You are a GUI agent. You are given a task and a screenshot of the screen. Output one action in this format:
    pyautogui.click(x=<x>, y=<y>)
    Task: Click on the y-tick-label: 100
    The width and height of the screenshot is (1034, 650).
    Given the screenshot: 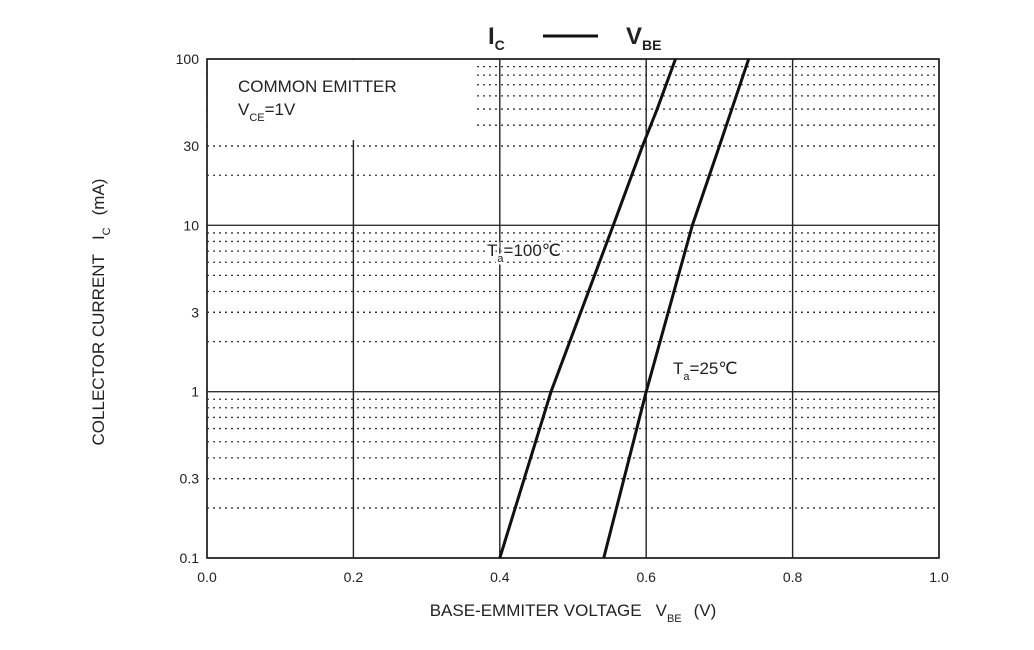 What is the action you would take?
    pyautogui.click(x=188, y=59)
    